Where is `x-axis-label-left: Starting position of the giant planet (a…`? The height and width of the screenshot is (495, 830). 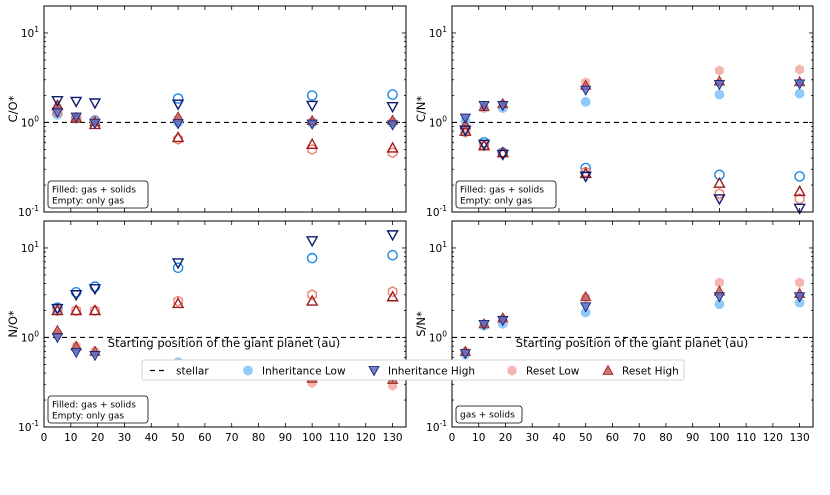
x-axis-label-left: Starting position of the giant planet (a… is located at coordinates (224, 343).